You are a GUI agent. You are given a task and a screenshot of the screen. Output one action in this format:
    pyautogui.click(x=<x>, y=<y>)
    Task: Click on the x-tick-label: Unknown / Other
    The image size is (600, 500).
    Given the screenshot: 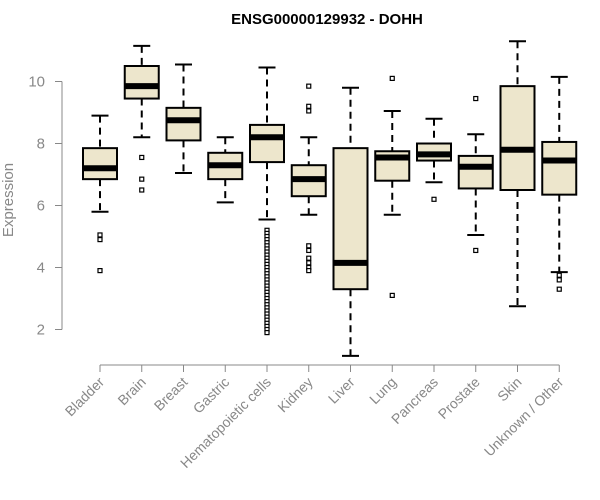 What is the action you would take?
    pyautogui.click(x=524, y=417)
    